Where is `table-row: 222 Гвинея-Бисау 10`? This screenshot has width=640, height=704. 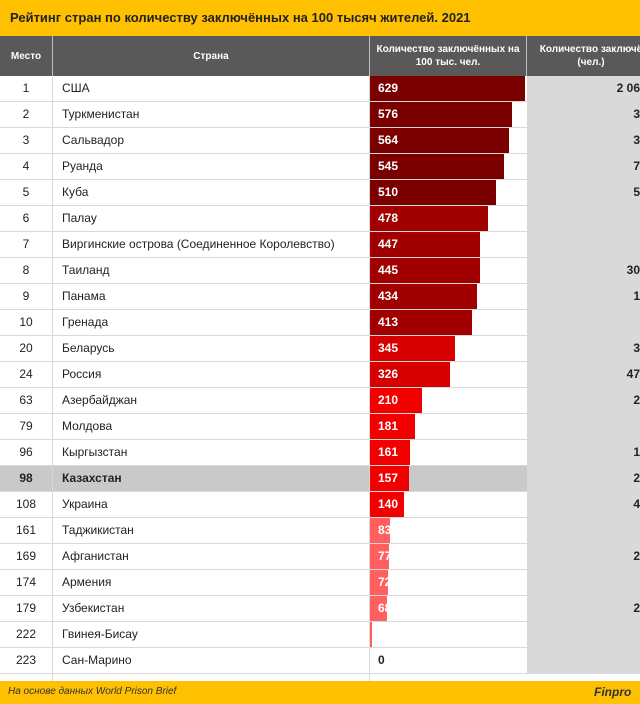 table-row: 222 Гвинея-Бисау 10 is located at coordinates (320, 635).